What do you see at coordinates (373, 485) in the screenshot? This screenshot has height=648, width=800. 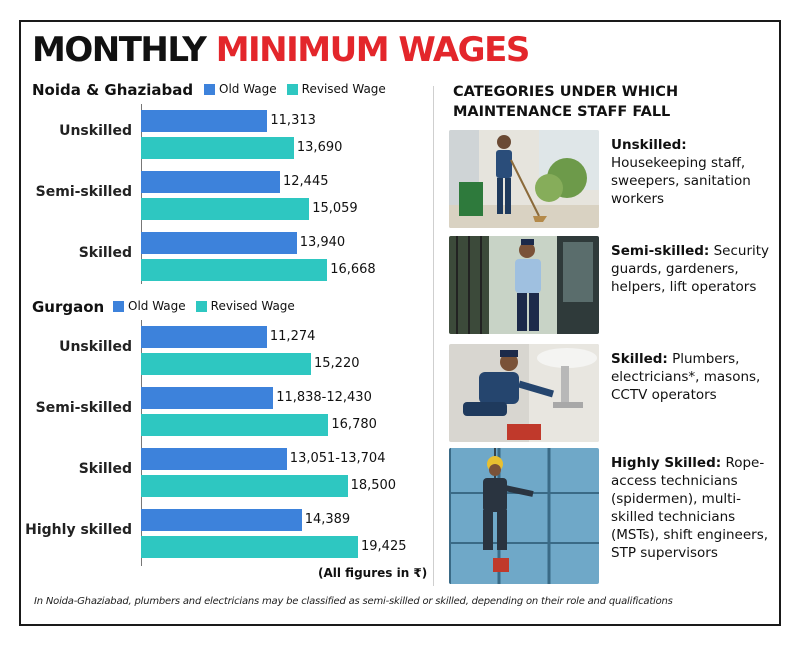 I see `revised-wage-value-skilled: 18,500` at bounding box center [373, 485].